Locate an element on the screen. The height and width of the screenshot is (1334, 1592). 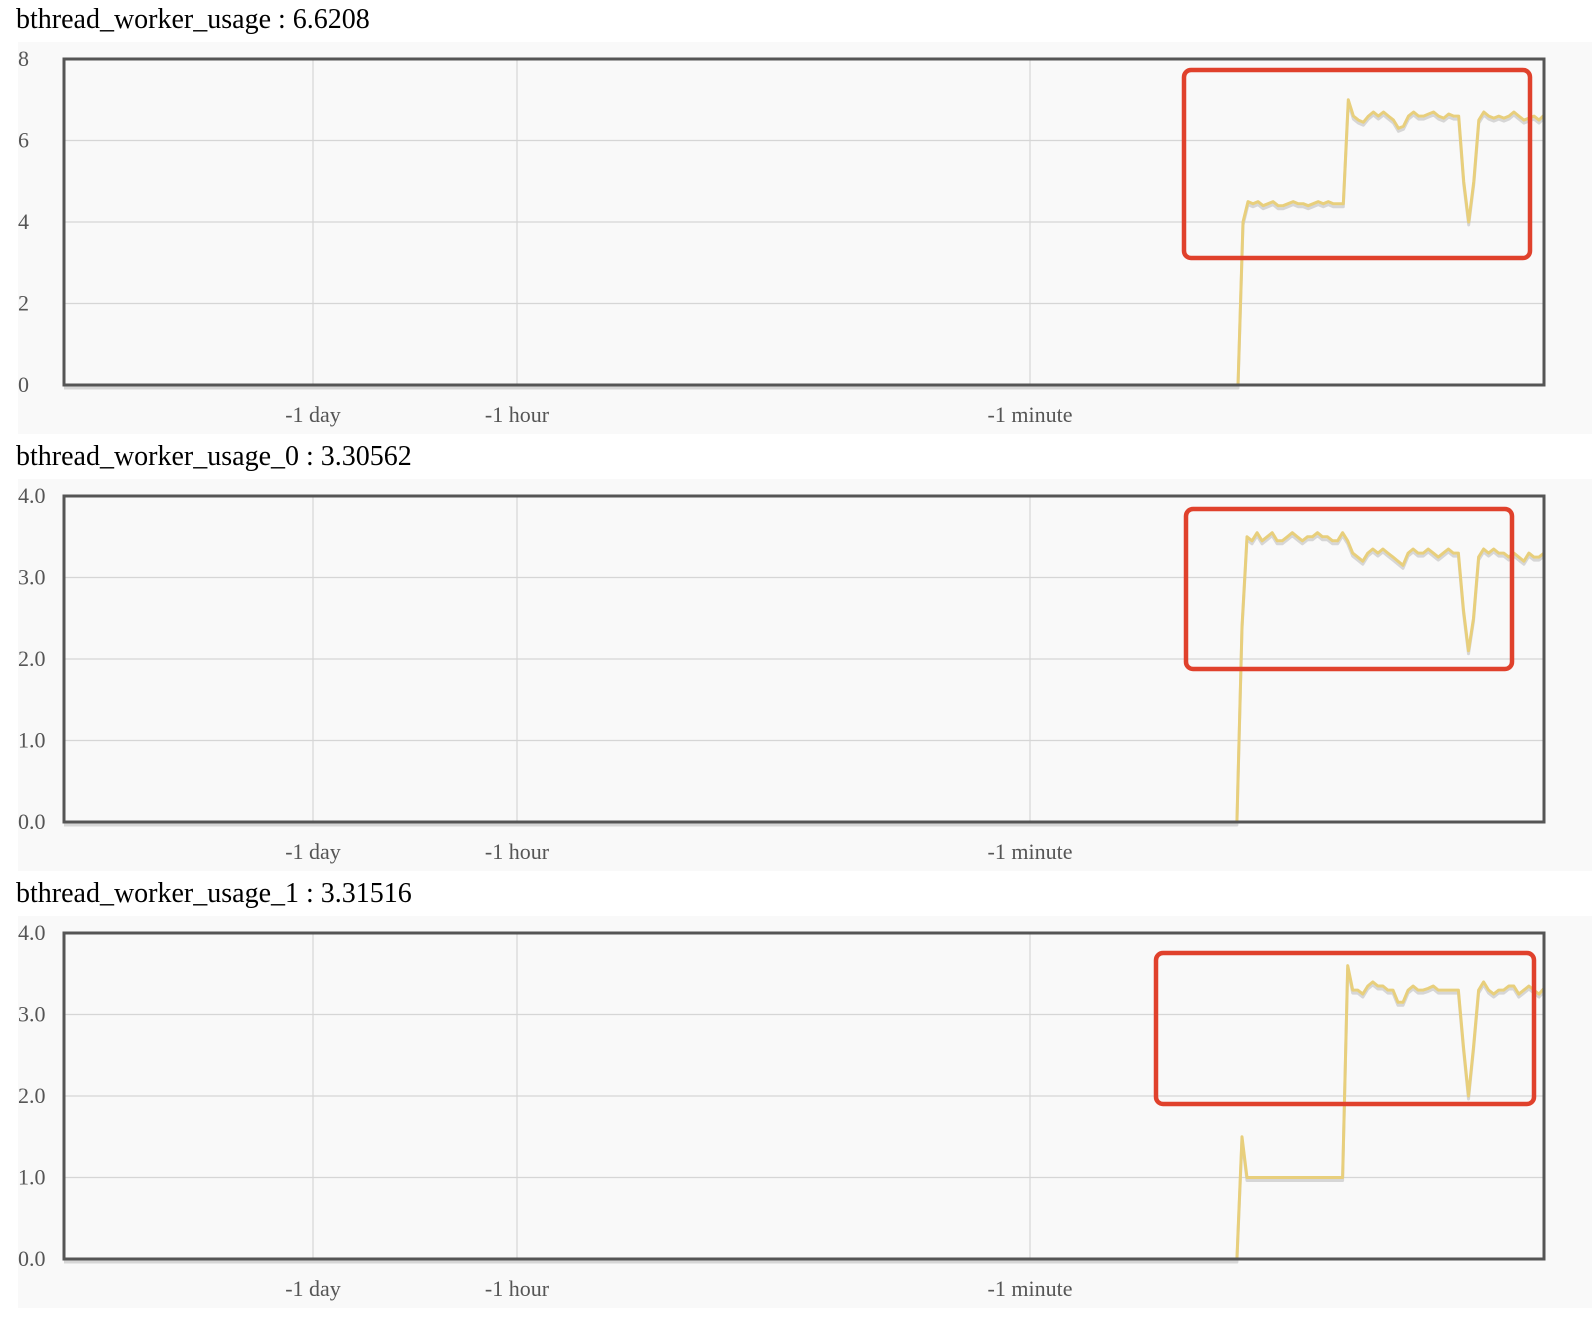
metric-value-2: 3.31516 is located at coordinates (366, 893).